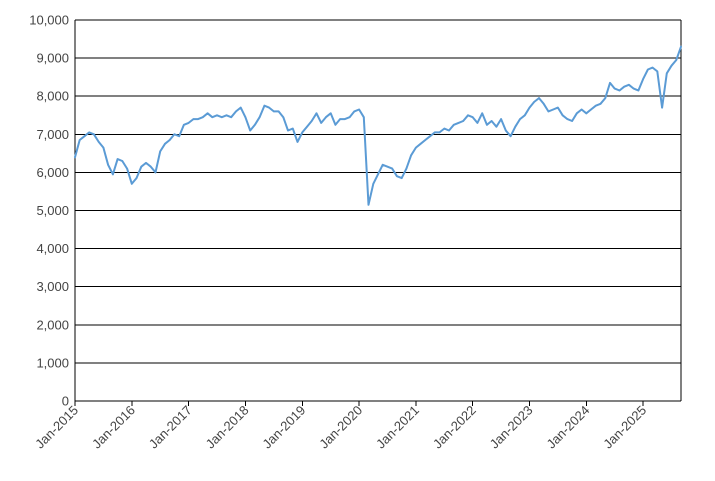  What do you see at coordinates (52, 286) in the screenshot?
I see `y-tick-label: 3,000` at bounding box center [52, 286].